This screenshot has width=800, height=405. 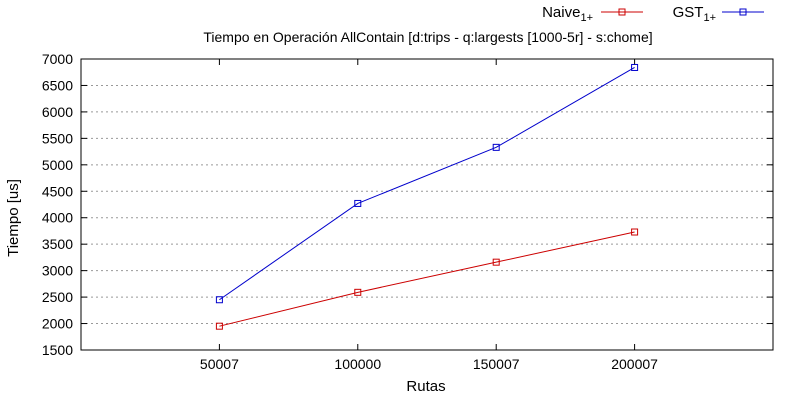 What do you see at coordinates (57, 138) in the screenshot?
I see `y-tick-label: 5500` at bounding box center [57, 138].